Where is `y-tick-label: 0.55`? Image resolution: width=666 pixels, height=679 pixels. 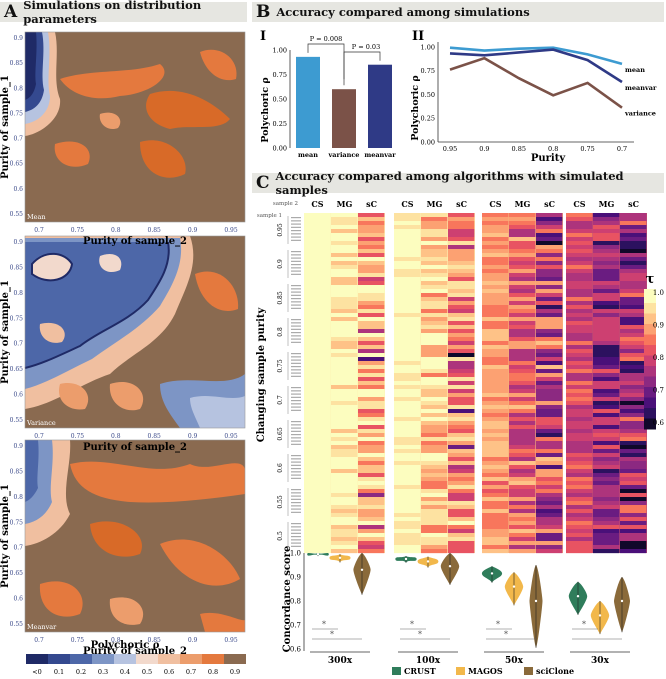
y-tick-label: 0.55 is located at coordinates (17, 624).